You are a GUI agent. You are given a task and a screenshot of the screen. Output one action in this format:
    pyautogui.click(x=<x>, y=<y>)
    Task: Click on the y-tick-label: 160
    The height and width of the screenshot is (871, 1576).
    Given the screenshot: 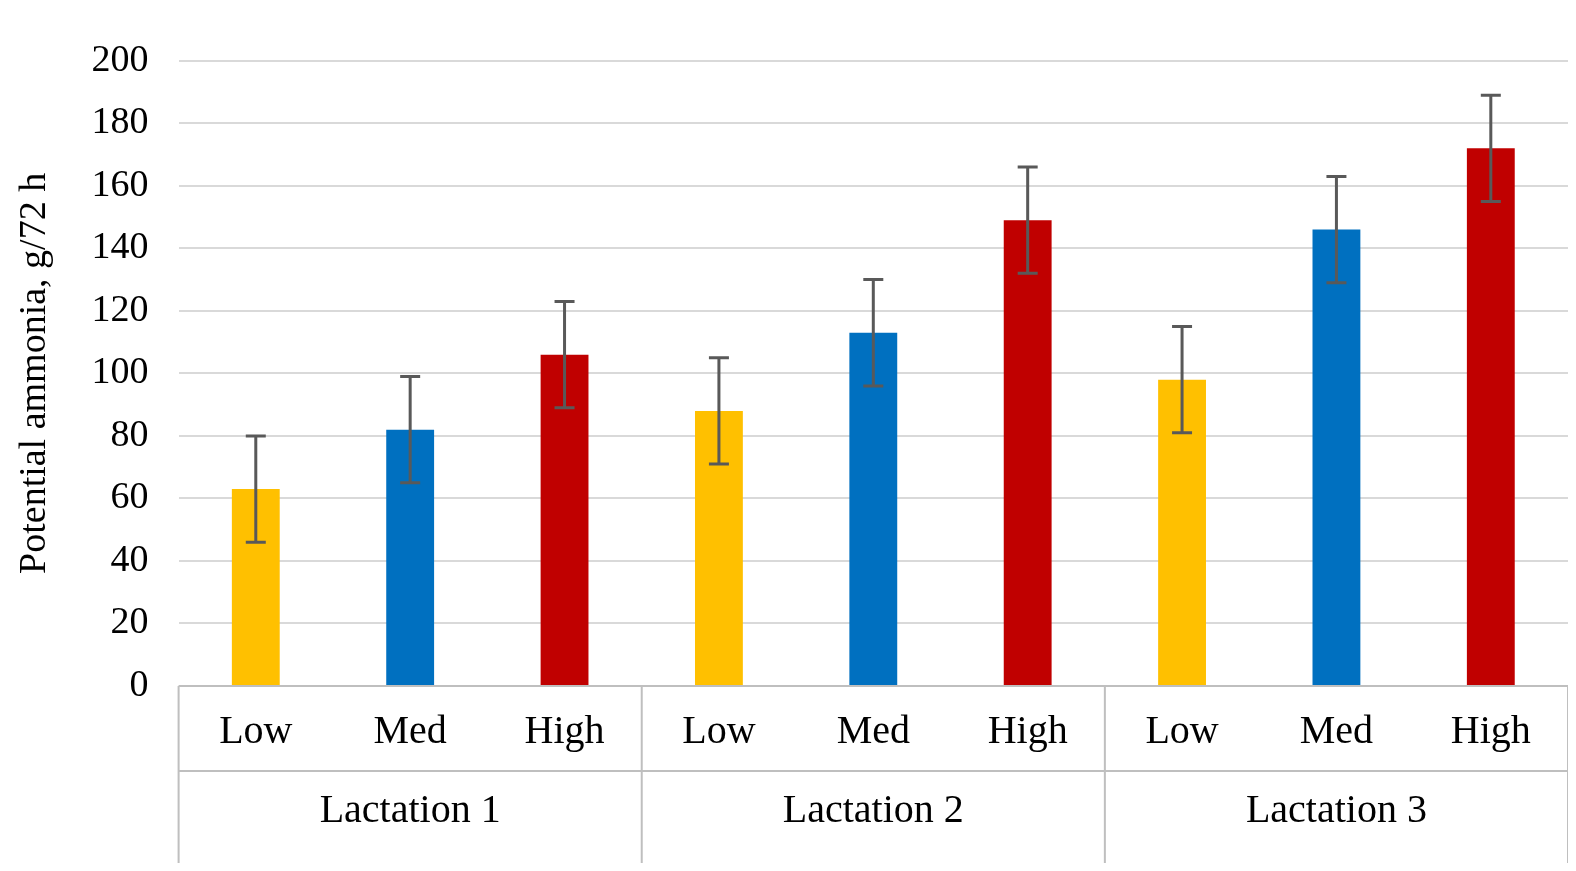 What is the action you would take?
    pyautogui.click(x=120, y=182)
    